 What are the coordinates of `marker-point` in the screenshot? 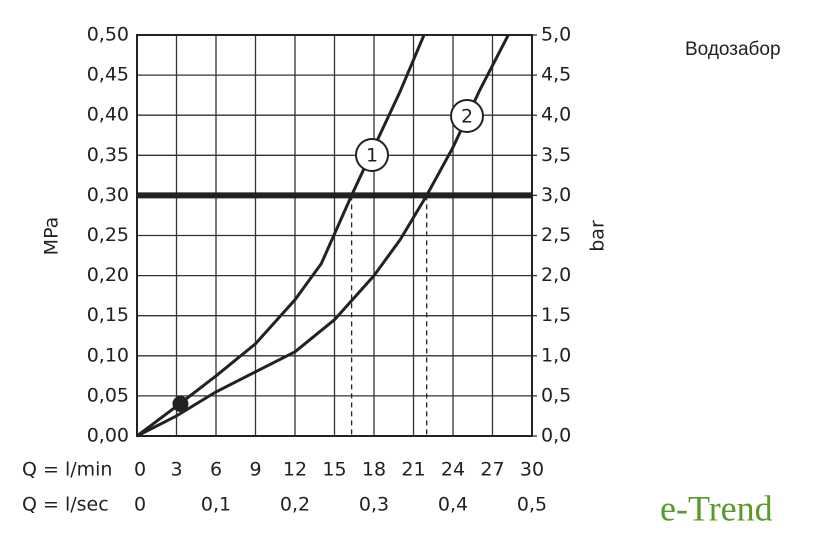 It's located at (180, 403).